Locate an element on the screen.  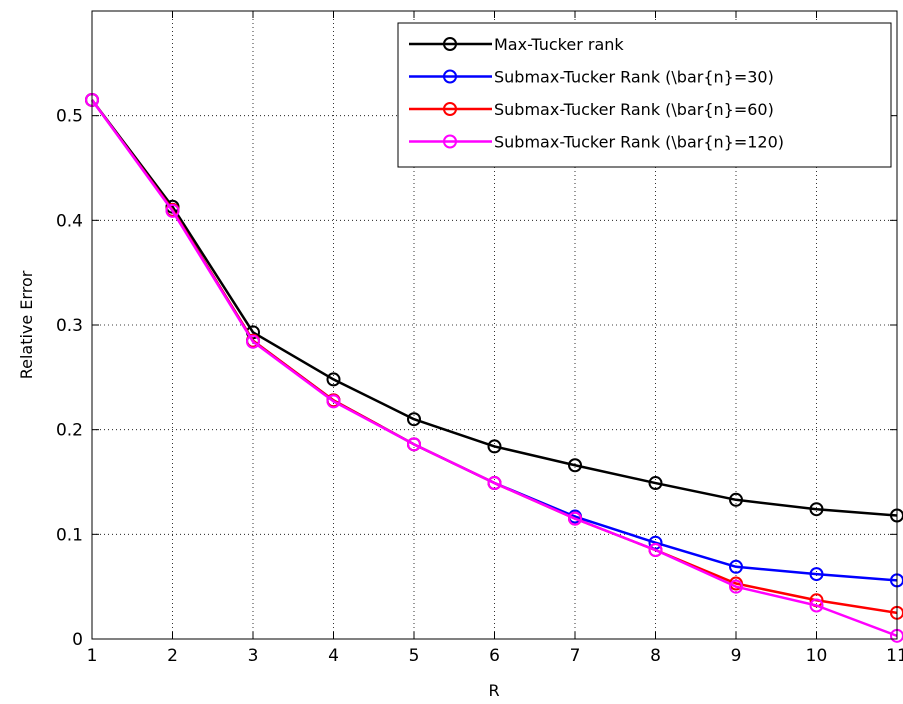
legend-item: Submax-Tucker Rank (\bar{n}=60) is located at coordinates (591, 109).